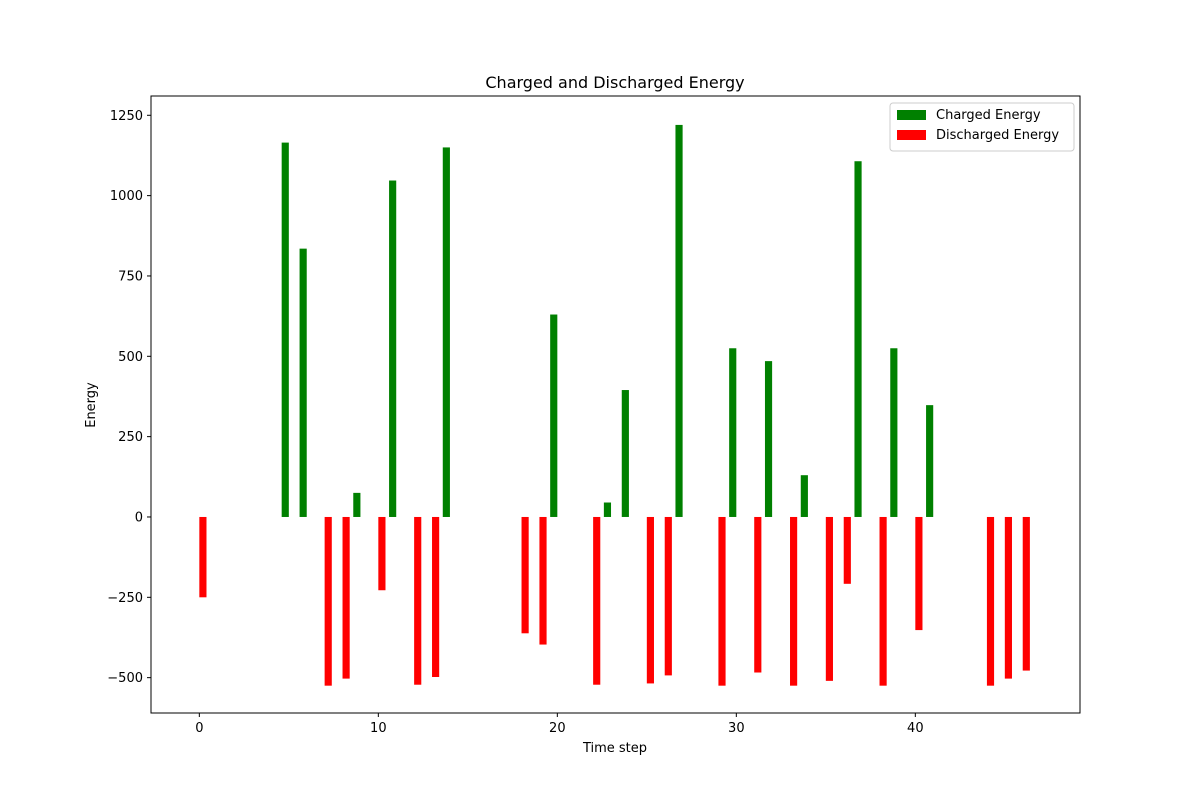 The width and height of the screenshot is (1200, 804). What do you see at coordinates (679, 320) in the screenshot?
I see `charged-bar-t27` at bounding box center [679, 320].